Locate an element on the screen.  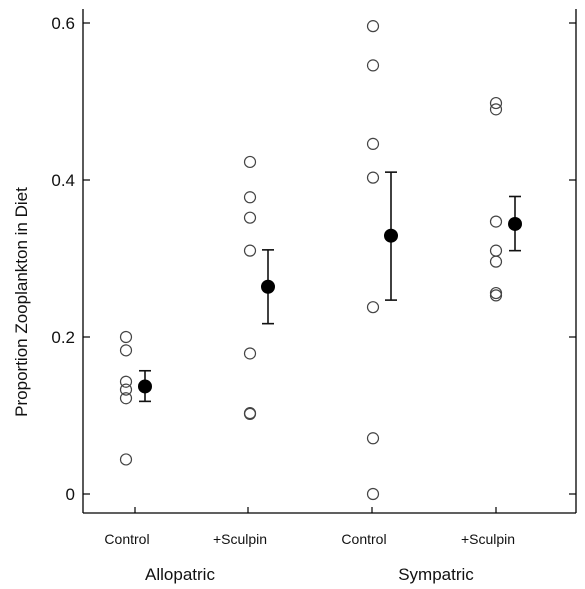
group-labels: Allopatric Sympatric is located at coordinates (309, 574).